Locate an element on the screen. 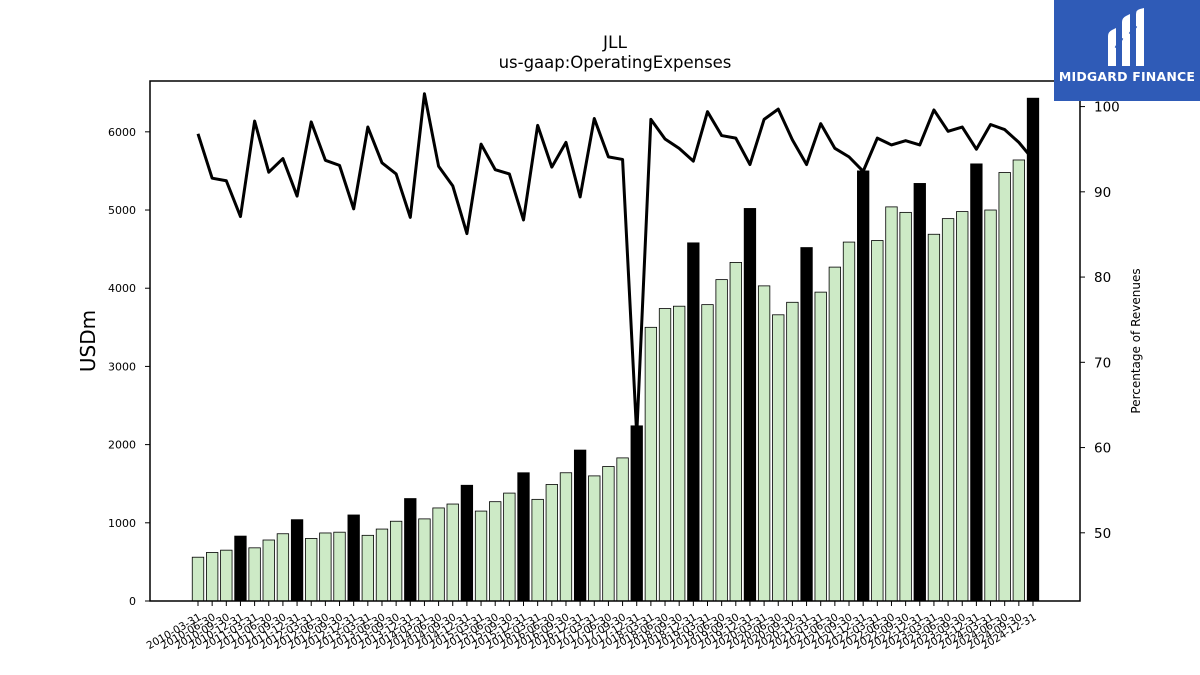  y2-axis-label: Percentage of Revenues is located at coordinates (1136, 340).